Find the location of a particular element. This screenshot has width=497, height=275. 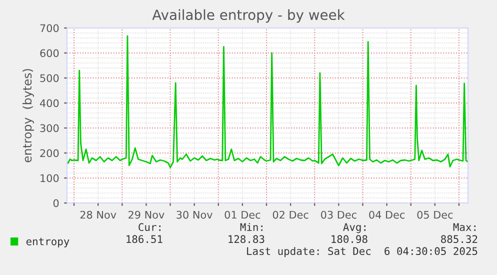

text: Avg: is located at coordinates (354, 228).